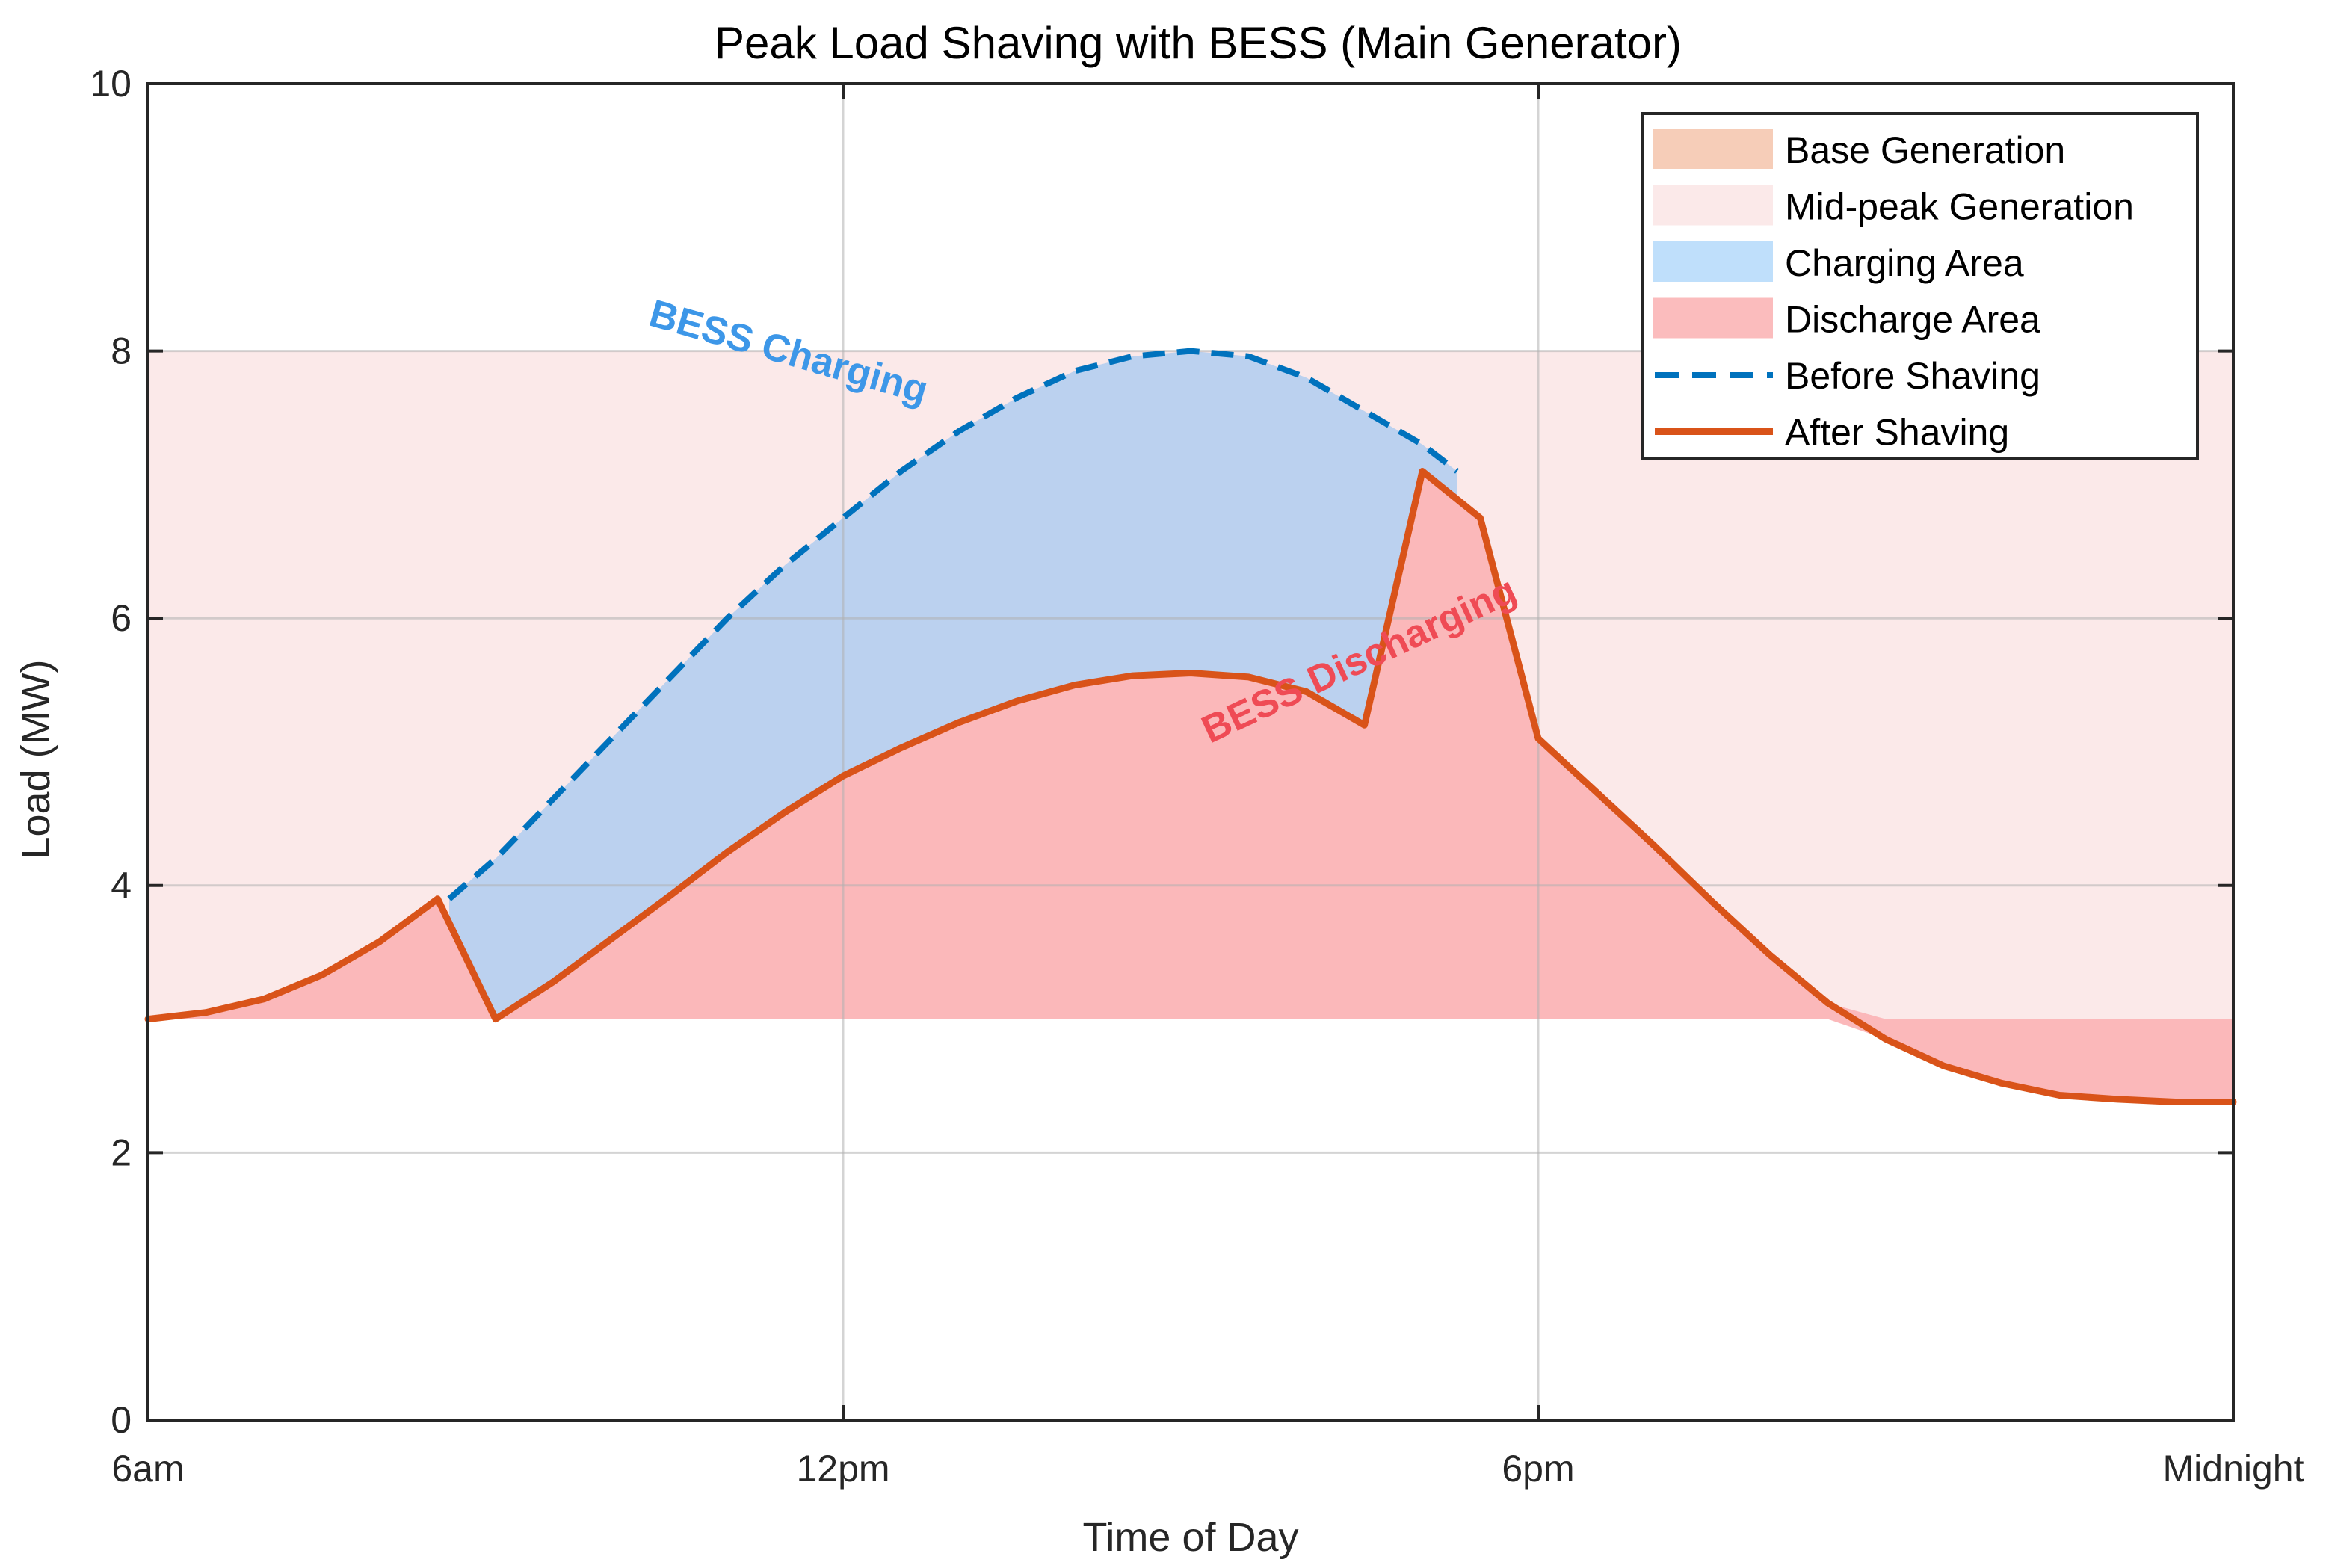 The width and height of the screenshot is (2326, 1568). I want to click on y-tick-label: 8, so click(121, 351).